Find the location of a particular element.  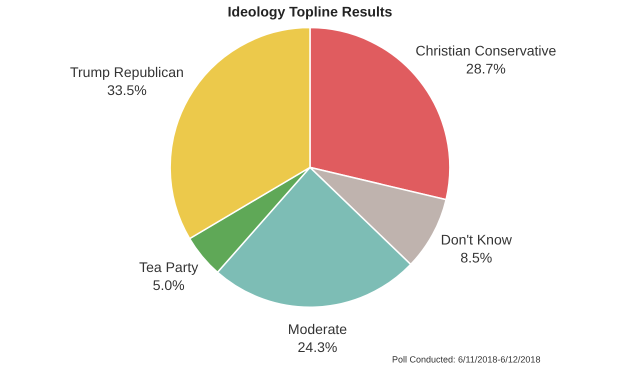

data-label: 8.5% is located at coordinates (476, 258).